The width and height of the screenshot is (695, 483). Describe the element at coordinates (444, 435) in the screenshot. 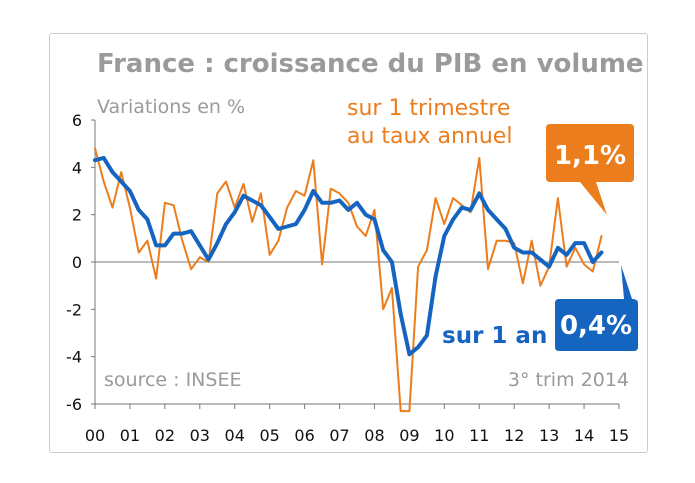

I see `x-tick-label: 10` at that location.